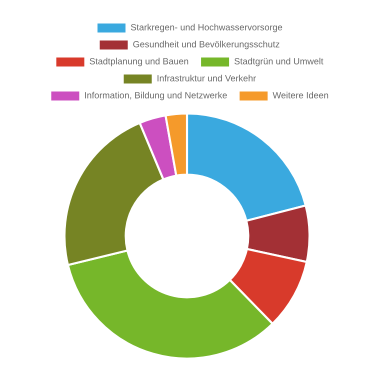  What do you see at coordinates (279, 62) in the screenshot?
I see `legend-label: Stadtgrün und Umwelt` at bounding box center [279, 62].